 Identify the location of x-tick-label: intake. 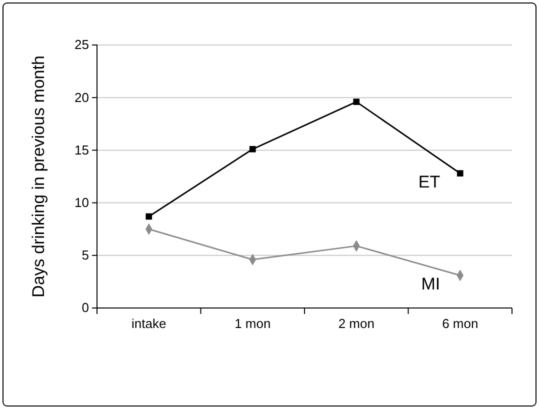
(149, 323).